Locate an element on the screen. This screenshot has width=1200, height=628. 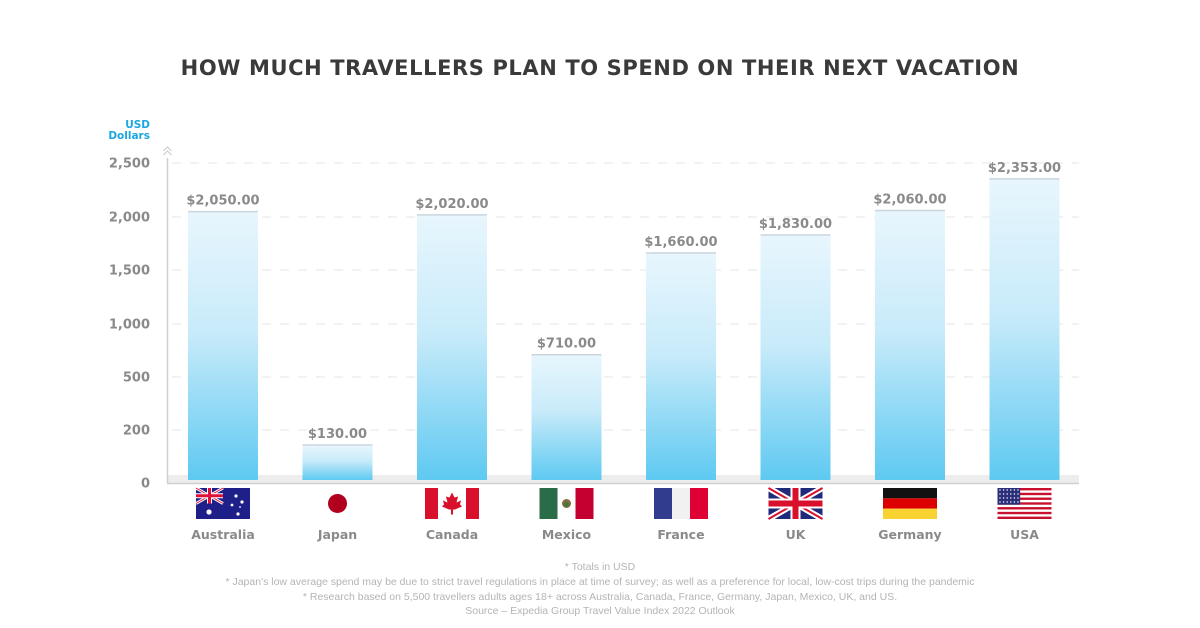
value-label: $2,353.00 is located at coordinates (1024, 168).